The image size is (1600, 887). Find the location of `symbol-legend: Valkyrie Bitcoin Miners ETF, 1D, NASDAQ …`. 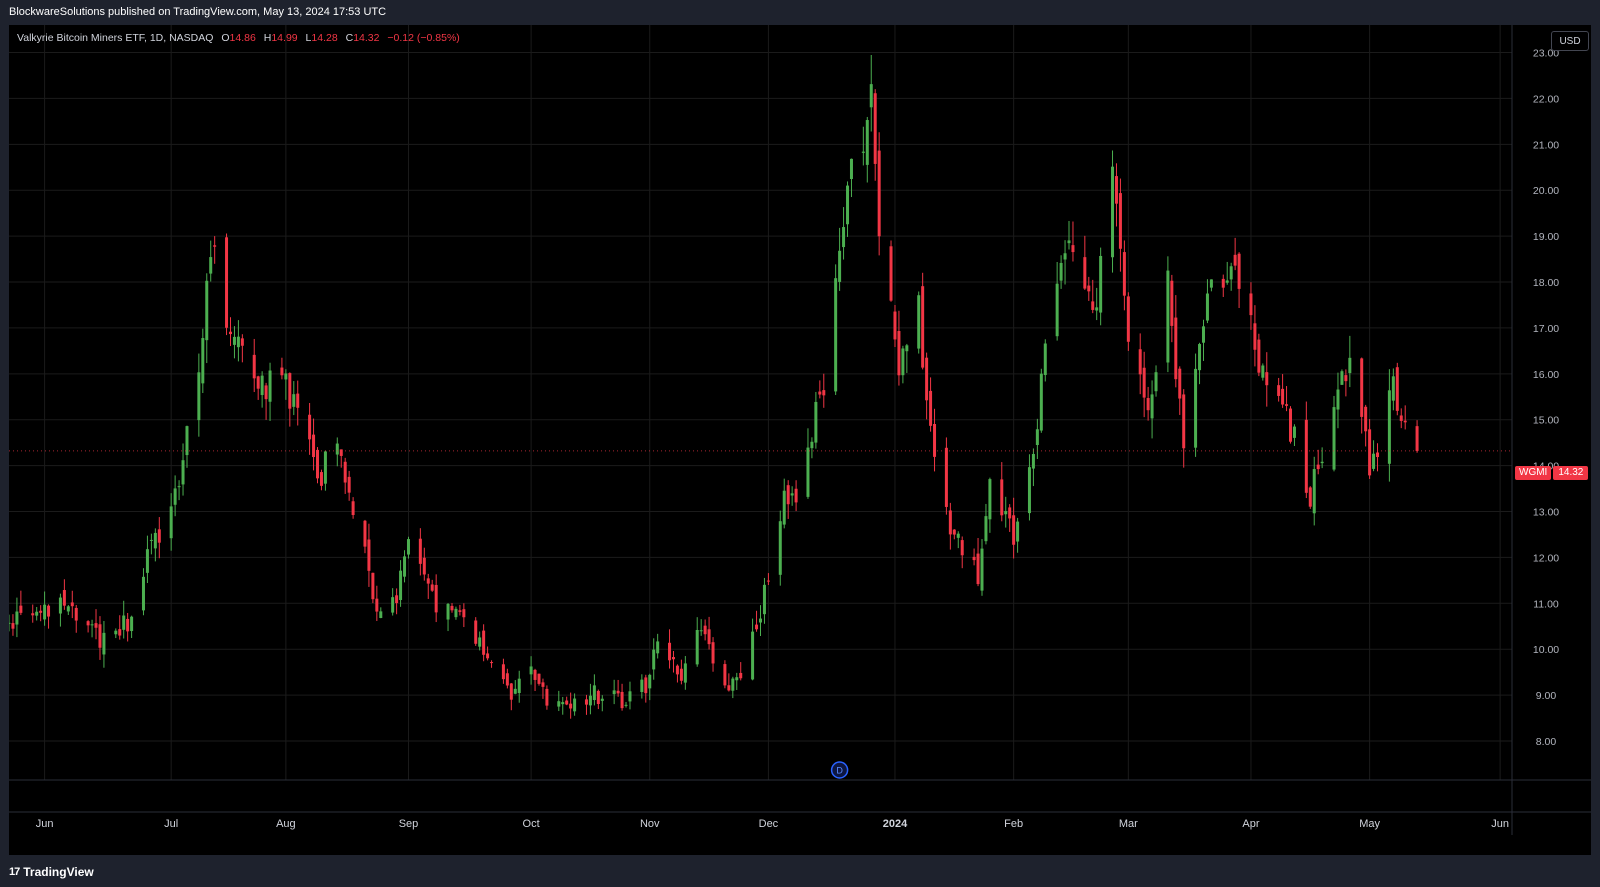

symbol-legend: Valkyrie Bitcoin Miners ETF, 1D, NASDAQ … is located at coordinates (238, 38).